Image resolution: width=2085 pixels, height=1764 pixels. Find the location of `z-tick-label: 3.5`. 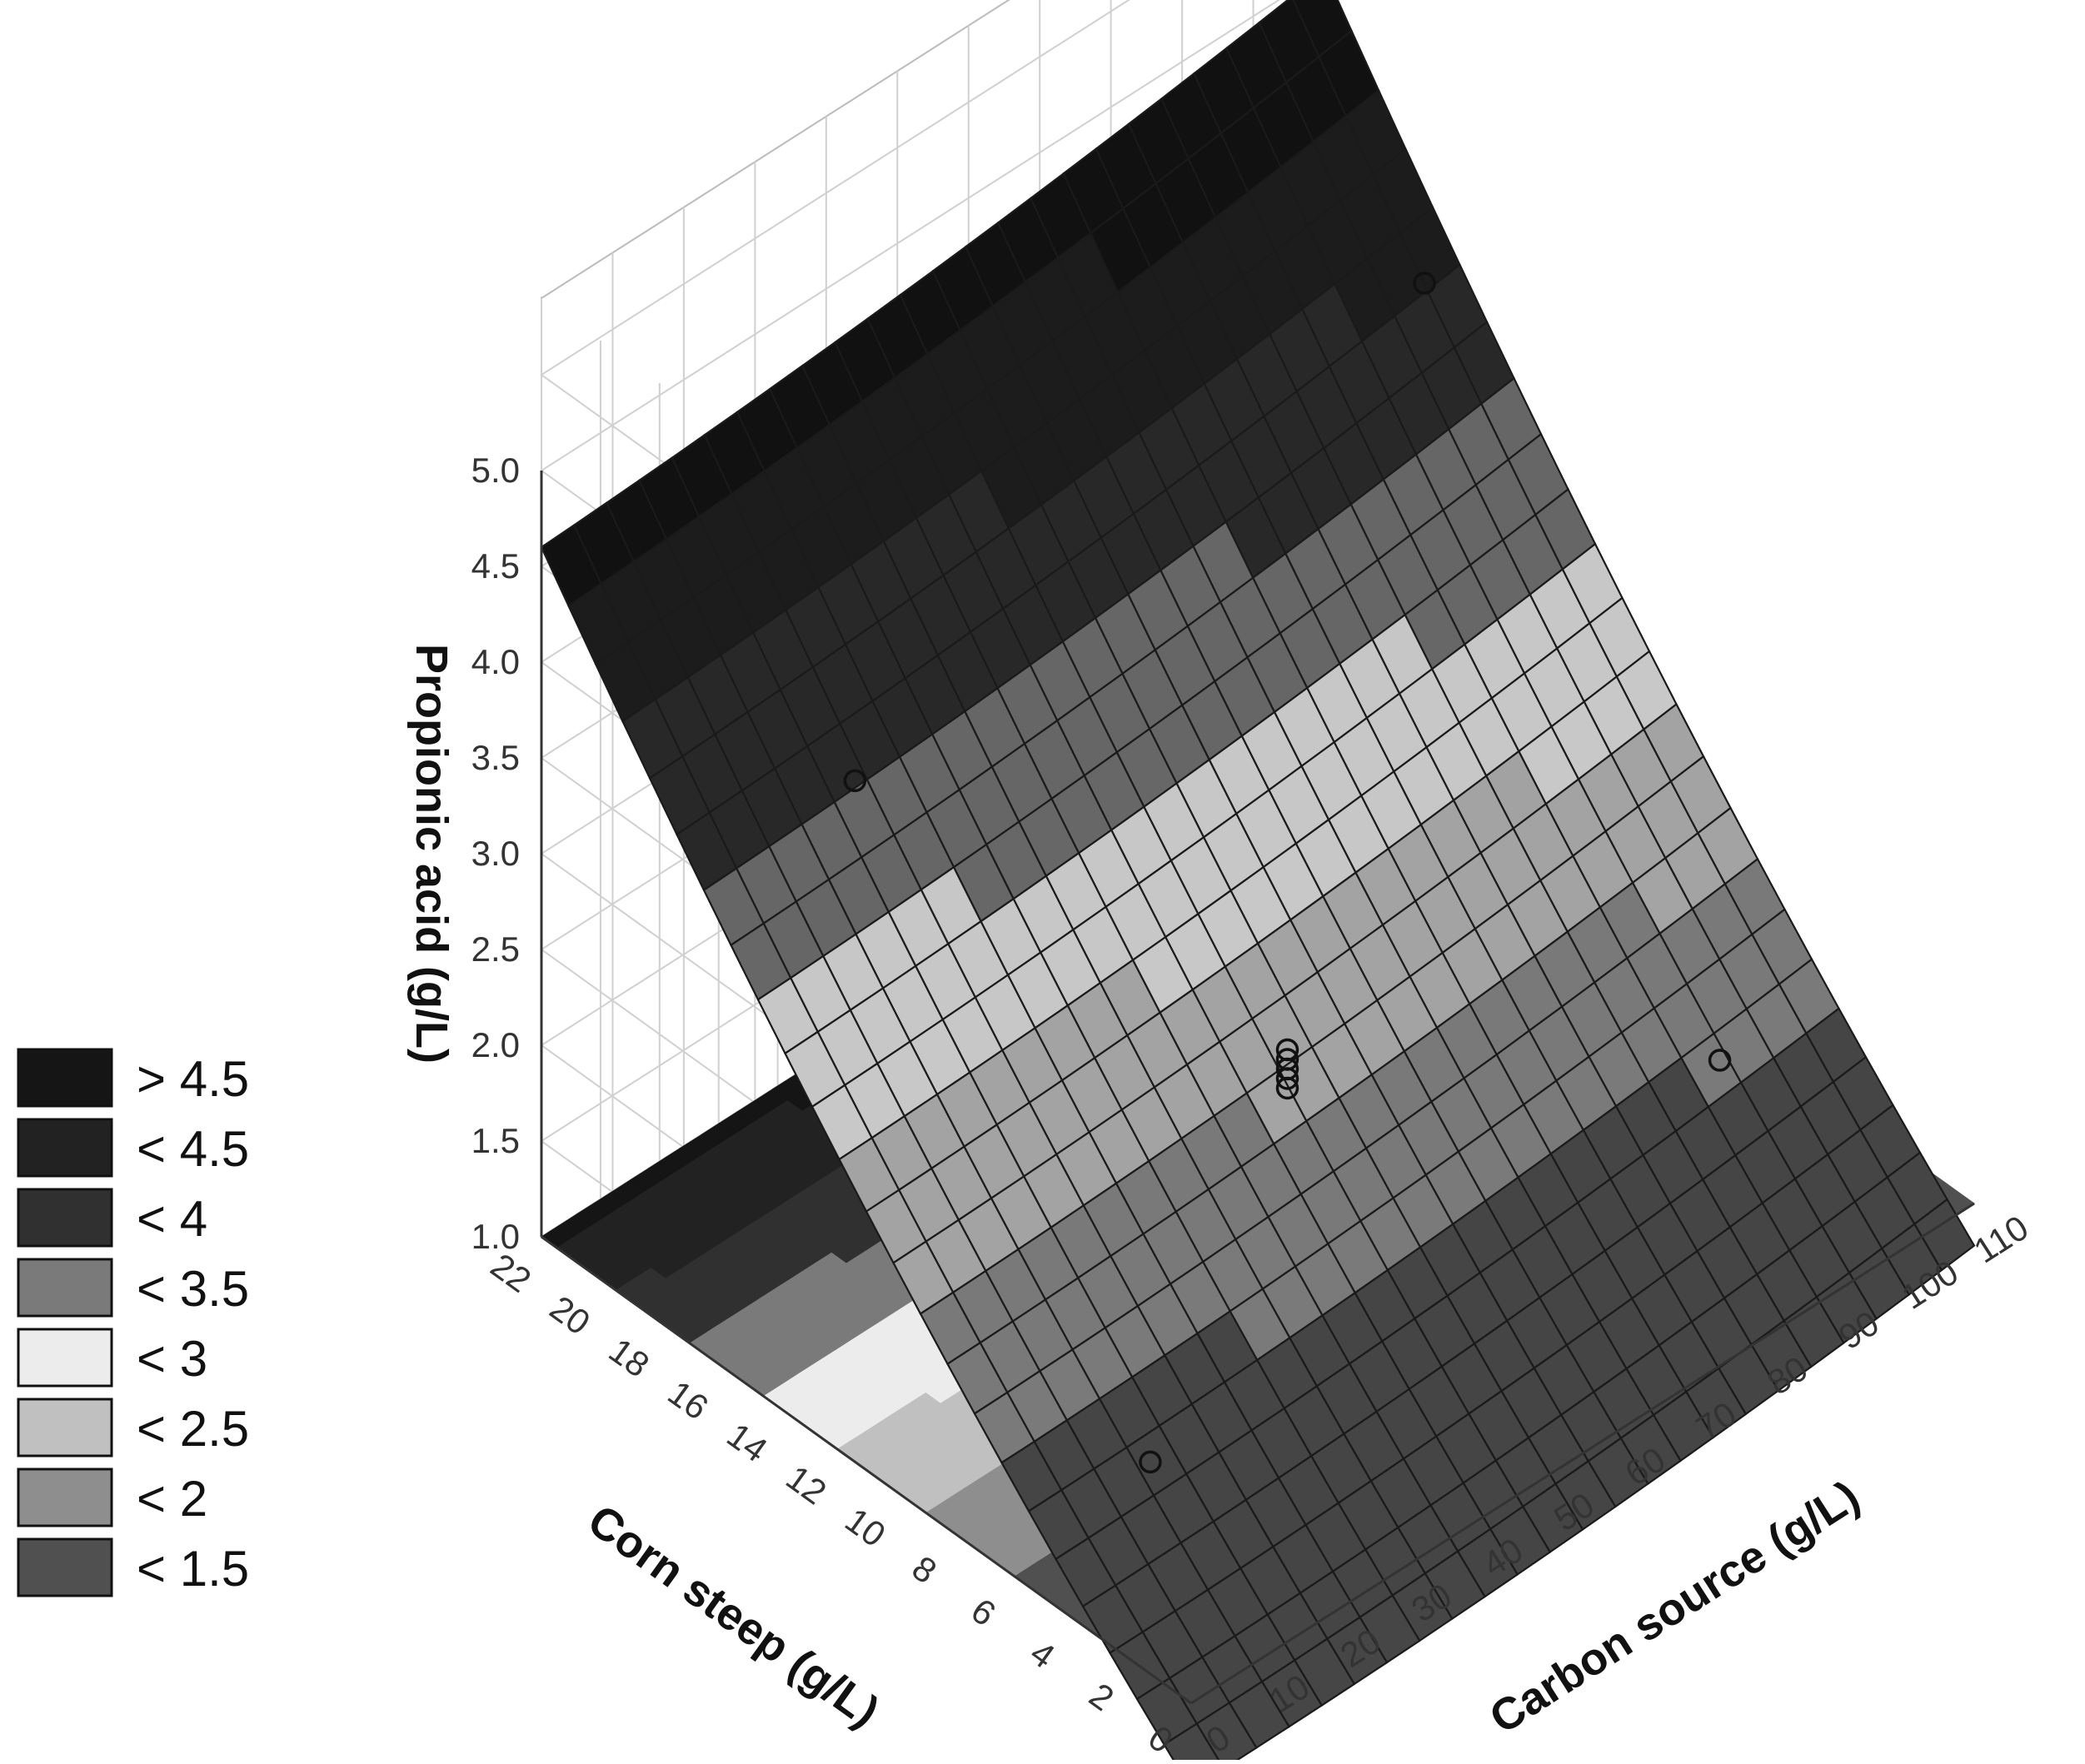

z-tick-label: 3.5 is located at coordinates (495, 757).